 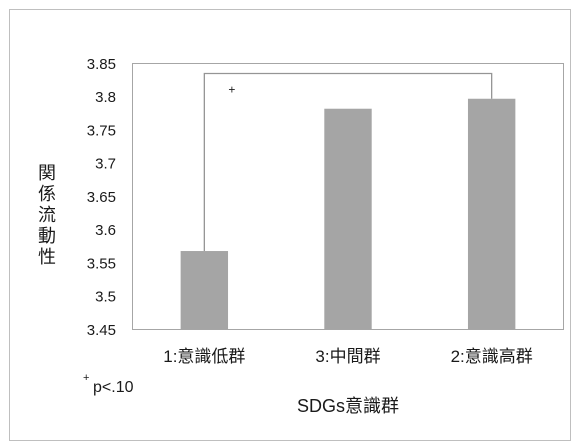 What do you see at coordinates (492, 356) in the screenshot?
I see `x-category-label: 2:意識高群` at bounding box center [492, 356].